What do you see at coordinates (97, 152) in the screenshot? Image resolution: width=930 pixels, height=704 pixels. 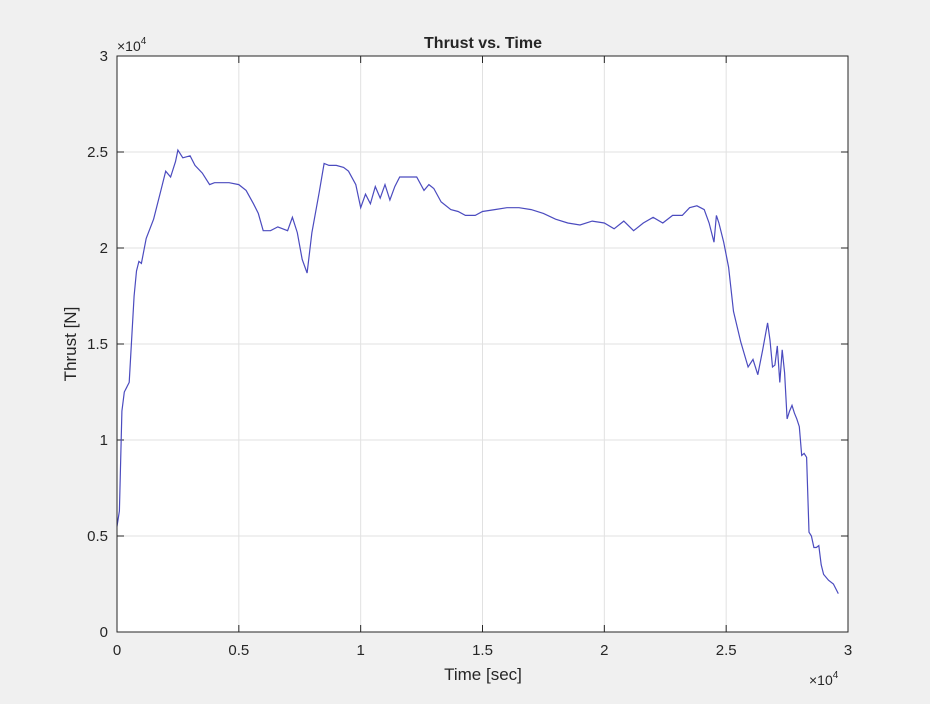 I see `y-tick-label: 2.5` at bounding box center [97, 152].